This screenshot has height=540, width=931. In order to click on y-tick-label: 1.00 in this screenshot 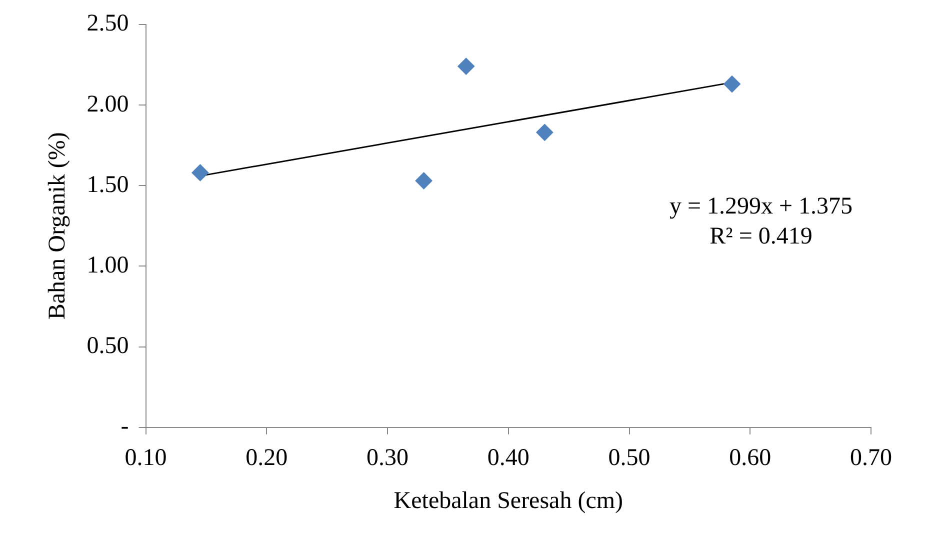, I will do `click(107, 265)`.